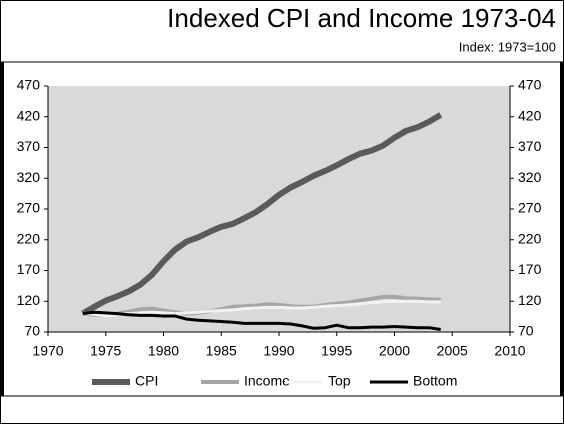  What do you see at coordinates (29, 208) in the screenshot?
I see `y-tick-label: 270` at bounding box center [29, 208].